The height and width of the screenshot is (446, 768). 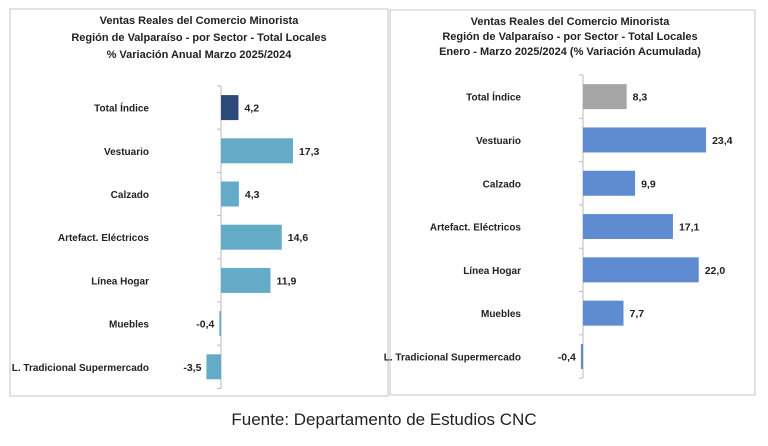 What do you see at coordinates (287, 281) in the screenshot?
I see `data-label: 11,9` at bounding box center [287, 281].